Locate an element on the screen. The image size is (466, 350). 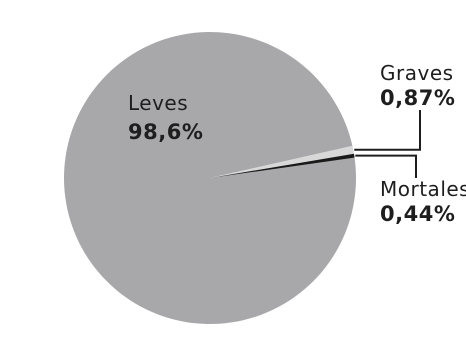
pie-slice-mortales is located at coordinates (282, 165).